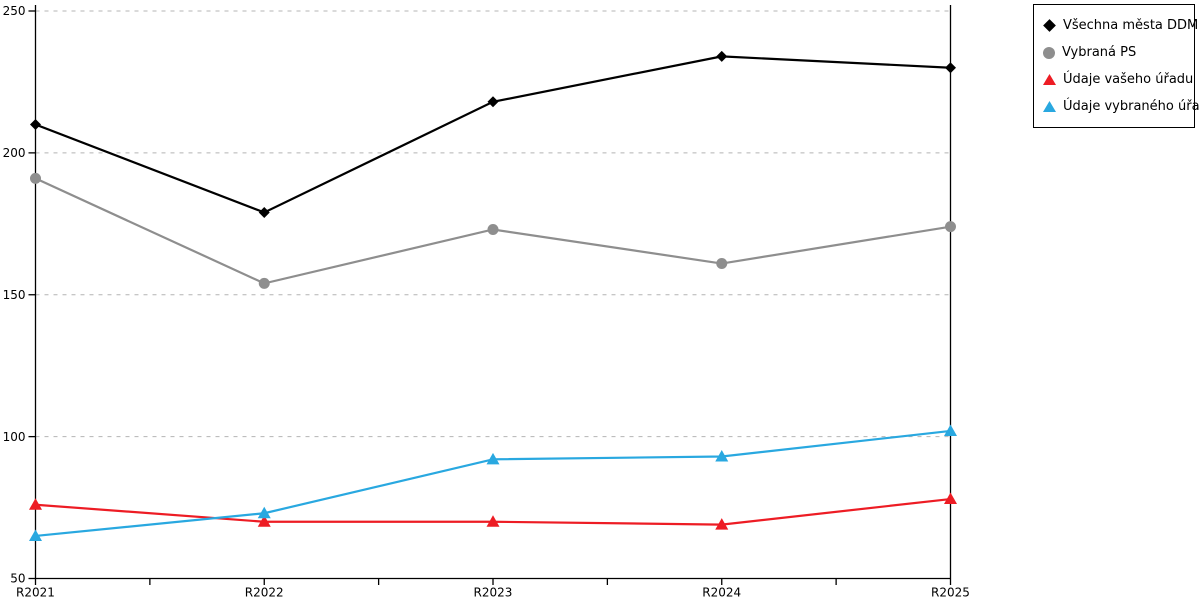 The image size is (1200, 600). What do you see at coordinates (1131, 25) in the screenshot?
I see `legend-label: Všechna města DDM` at bounding box center [1131, 25].